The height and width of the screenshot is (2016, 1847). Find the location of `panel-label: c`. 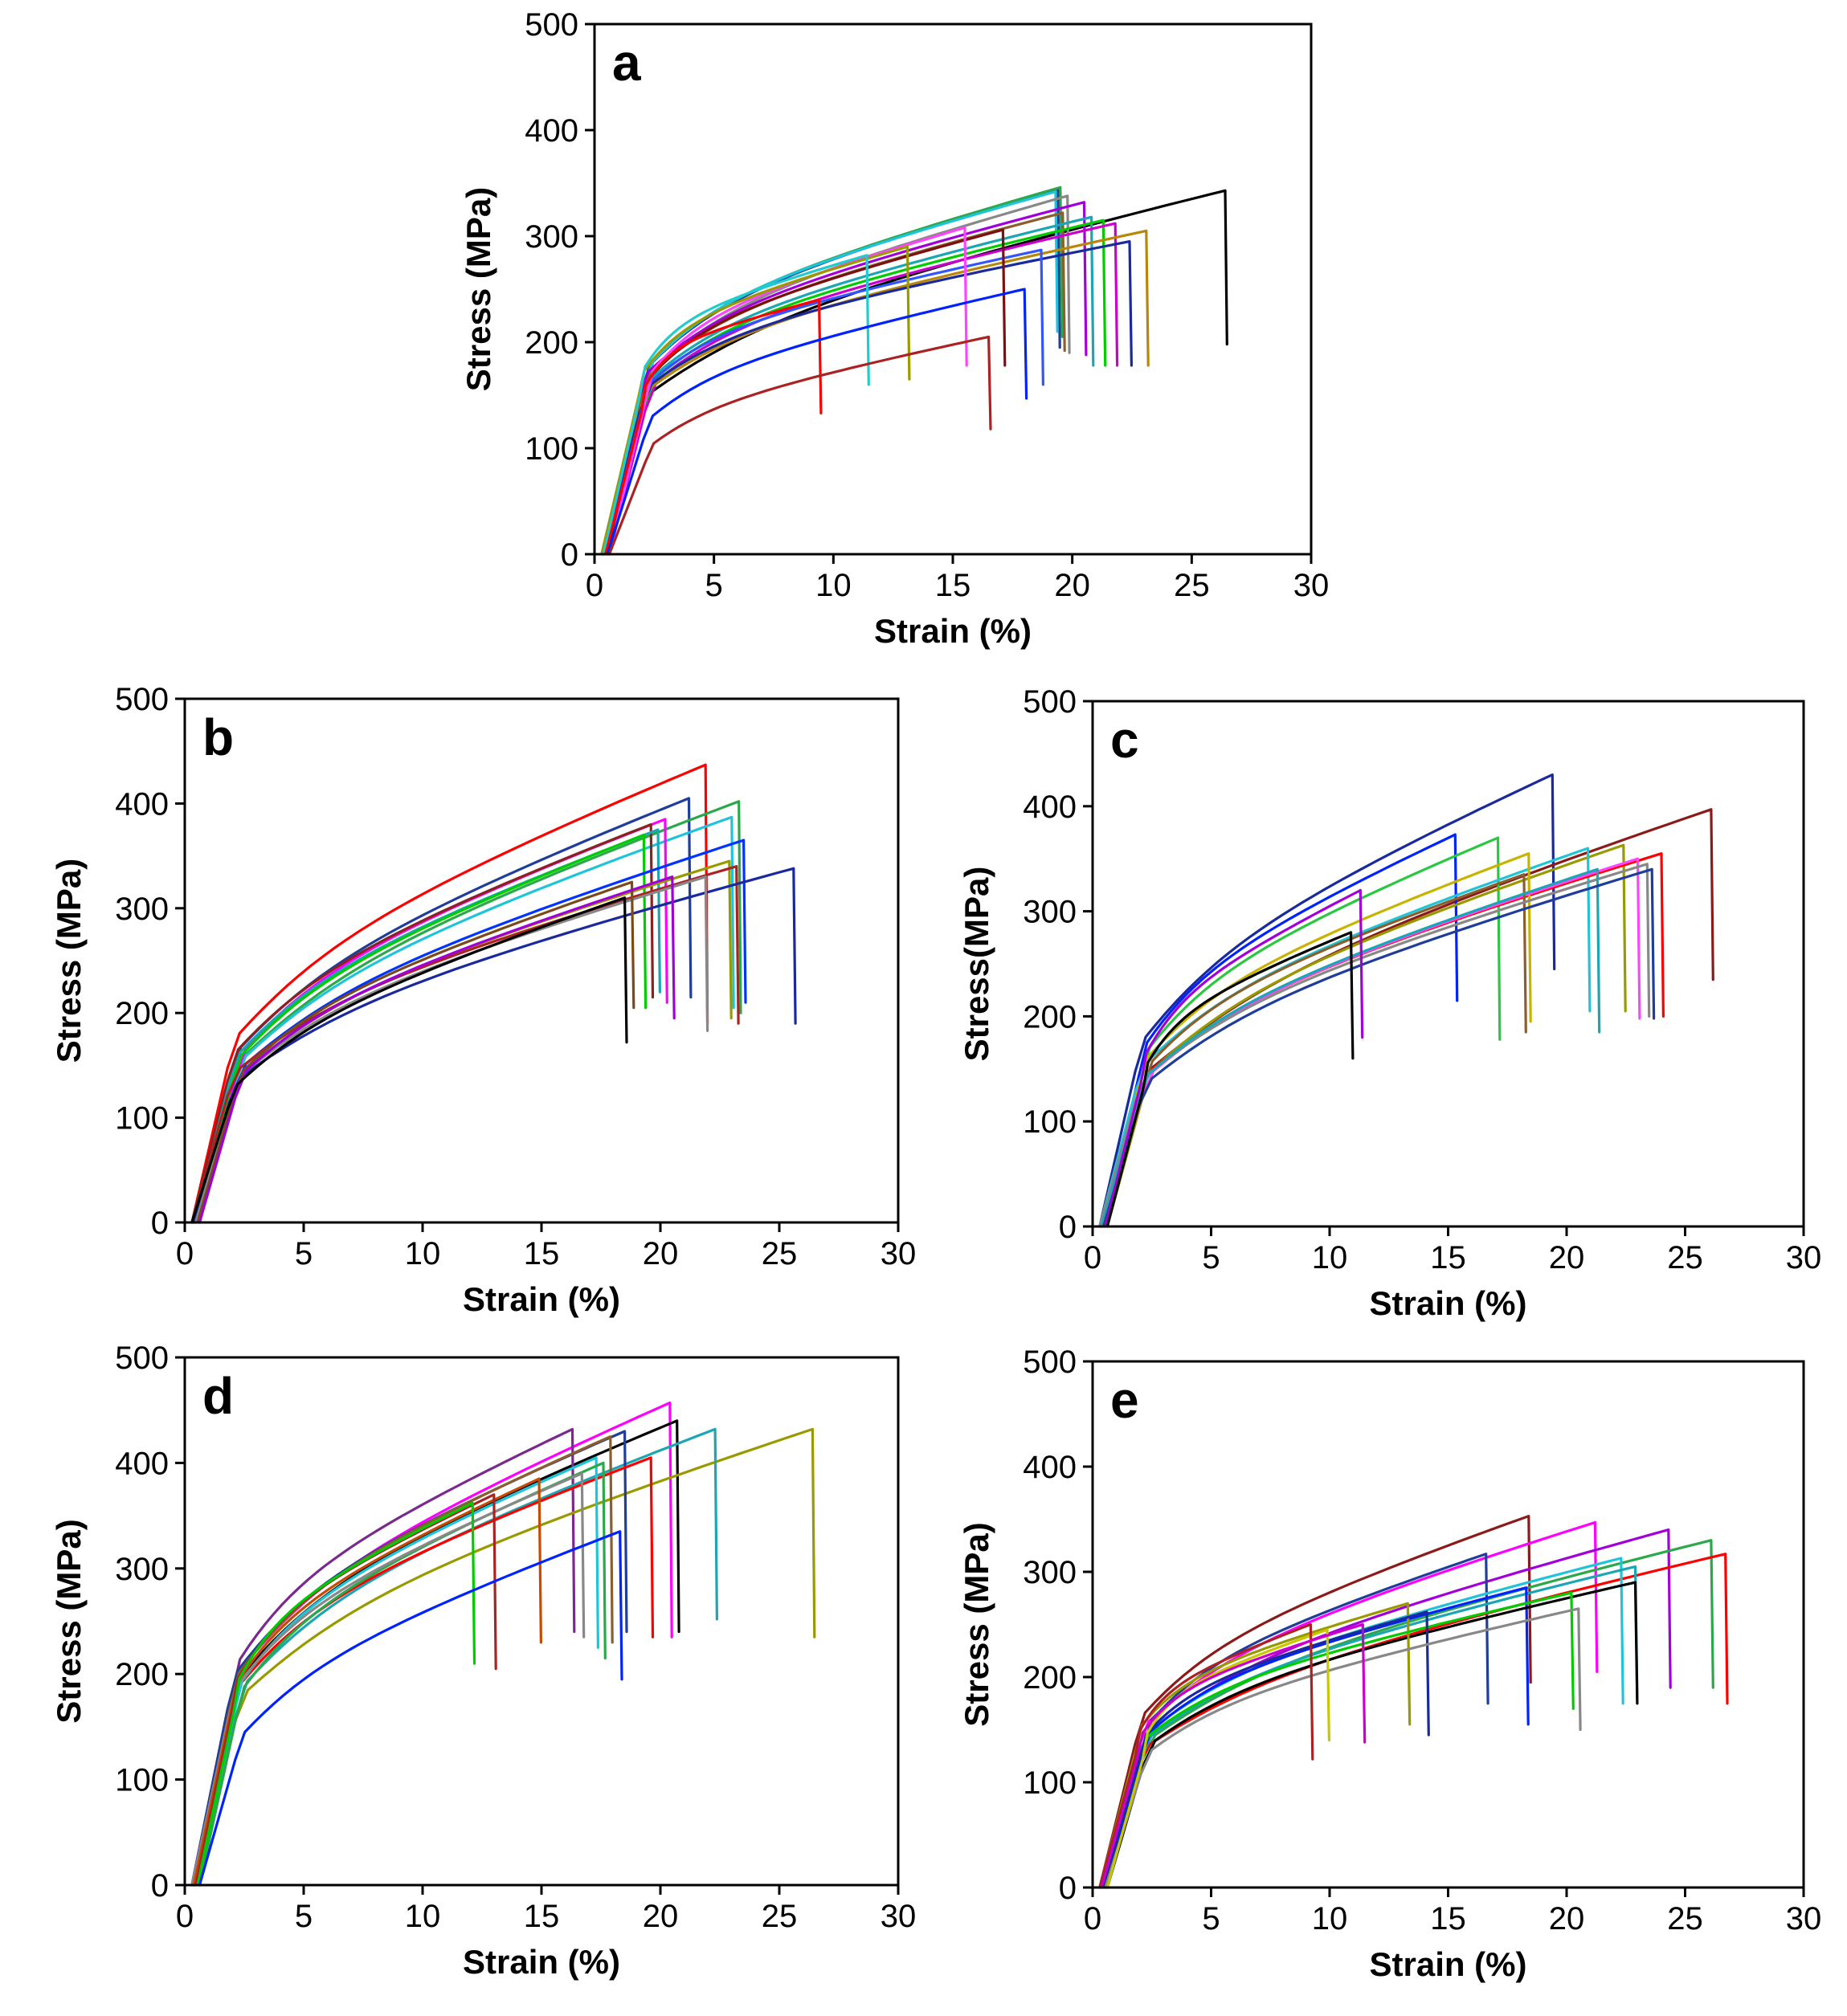

panel-label: c is located at coordinates (1124, 740).